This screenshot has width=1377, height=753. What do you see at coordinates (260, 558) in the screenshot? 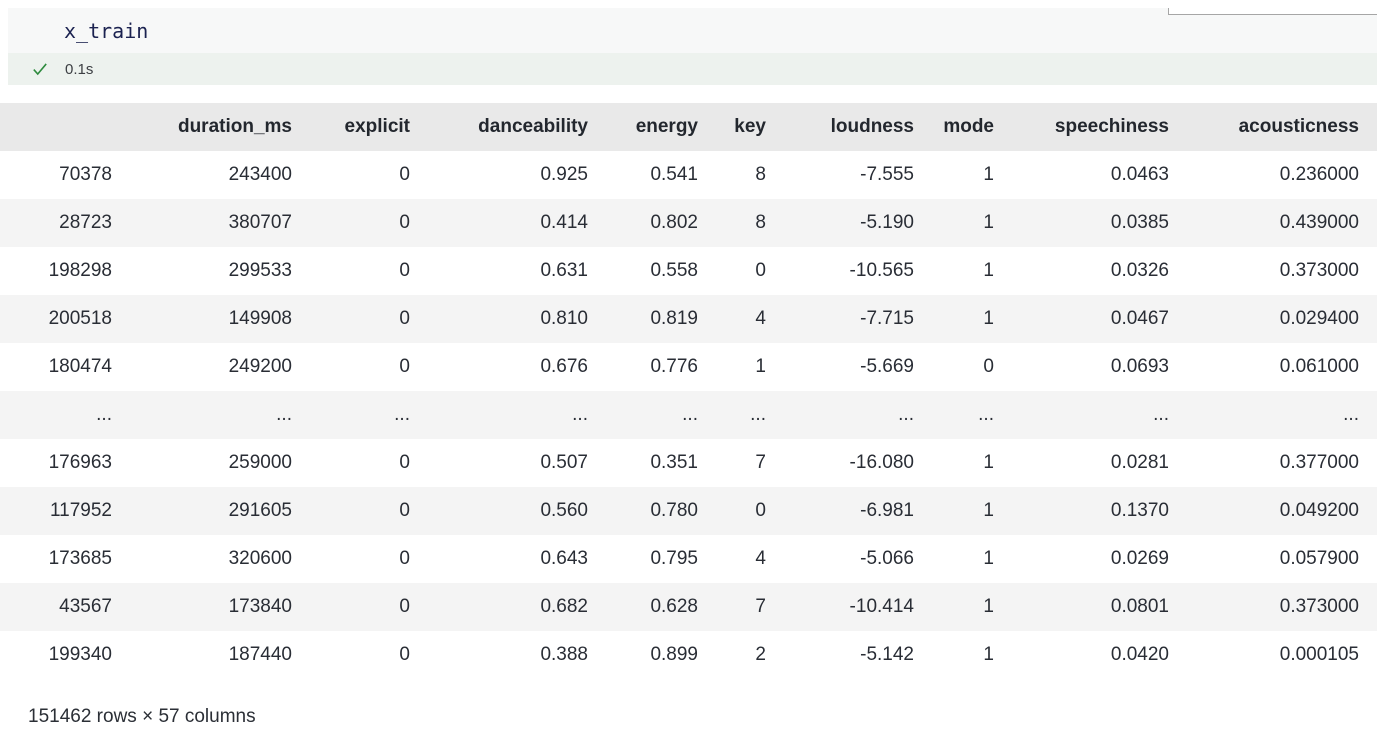
I see `table-cell: 320600` at bounding box center [260, 558].